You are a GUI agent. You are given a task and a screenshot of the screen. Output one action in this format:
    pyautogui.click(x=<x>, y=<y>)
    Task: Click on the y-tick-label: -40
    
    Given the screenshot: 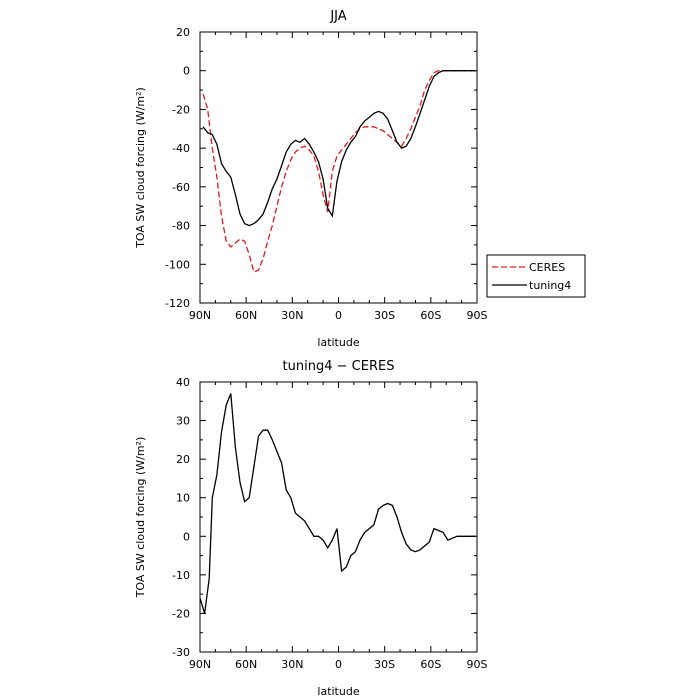 What is the action you would take?
    pyautogui.click(x=181, y=148)
    